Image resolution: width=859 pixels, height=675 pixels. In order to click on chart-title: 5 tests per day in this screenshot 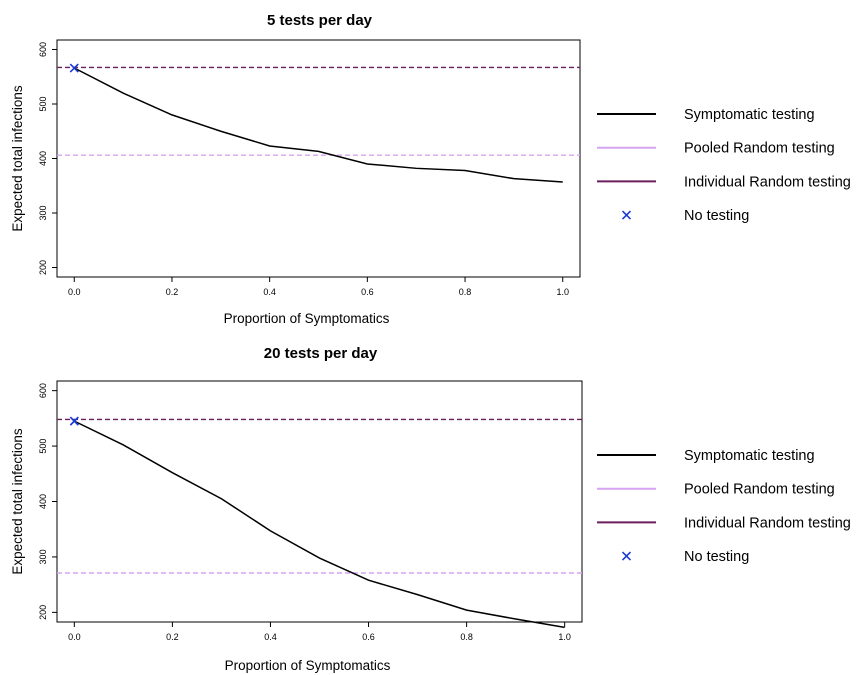, I will do `click(320, 20)`.